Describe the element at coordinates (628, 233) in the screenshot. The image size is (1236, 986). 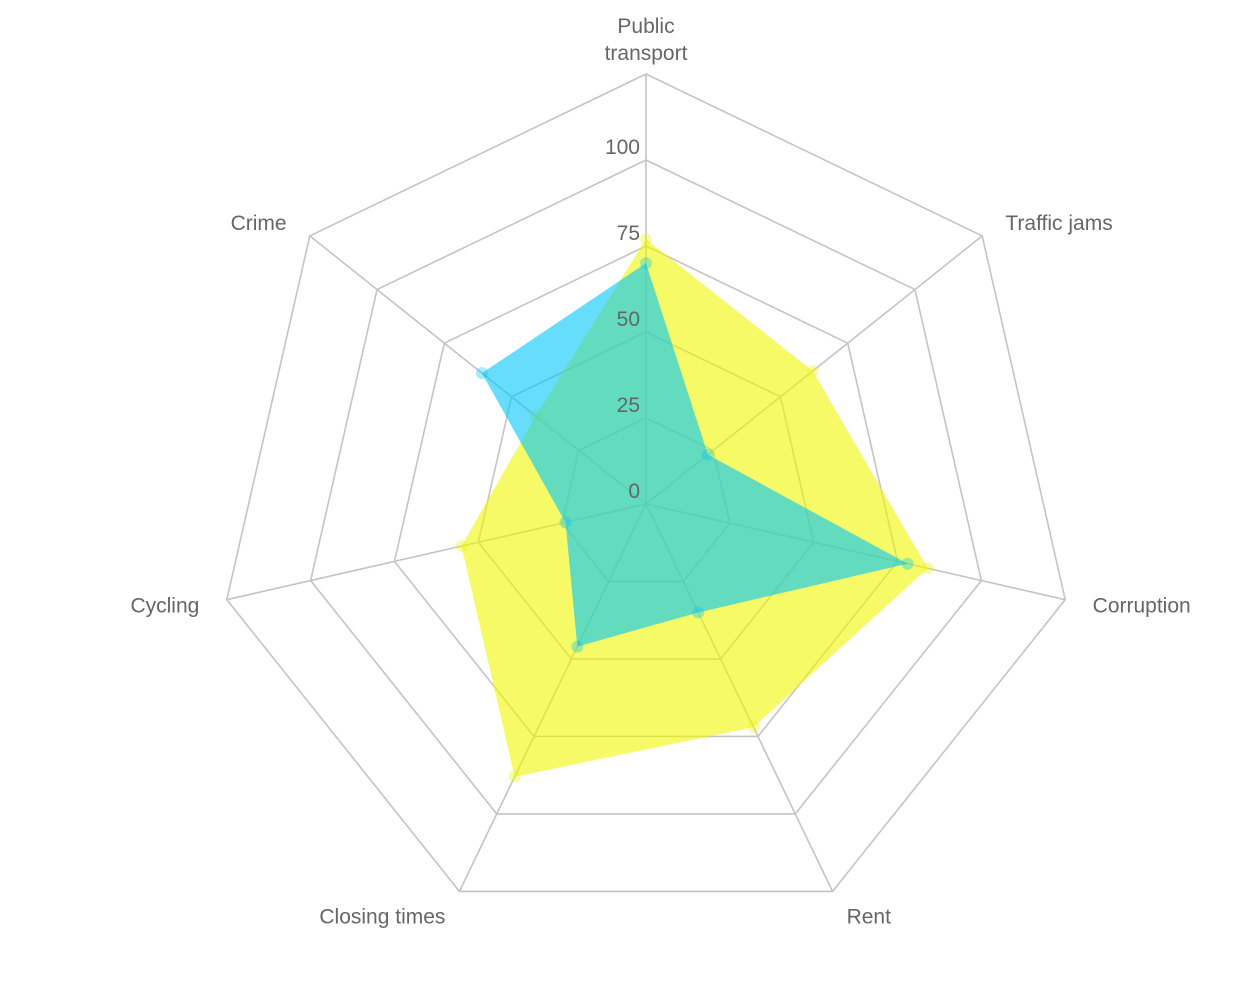
I see `tick-label-75: 75` at that location.